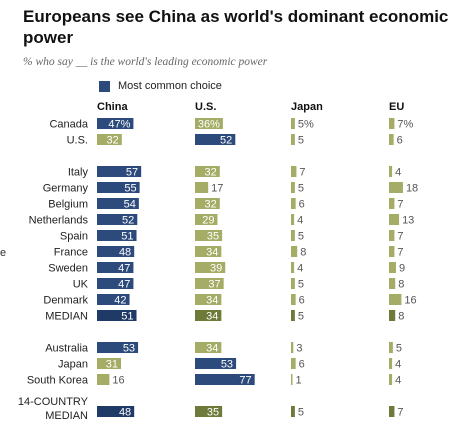 The image size is (472, 427). What do you see at coordinates (217, 189) in the screenshot?
I see `data-label: 17` at bounding box center [217, 189].